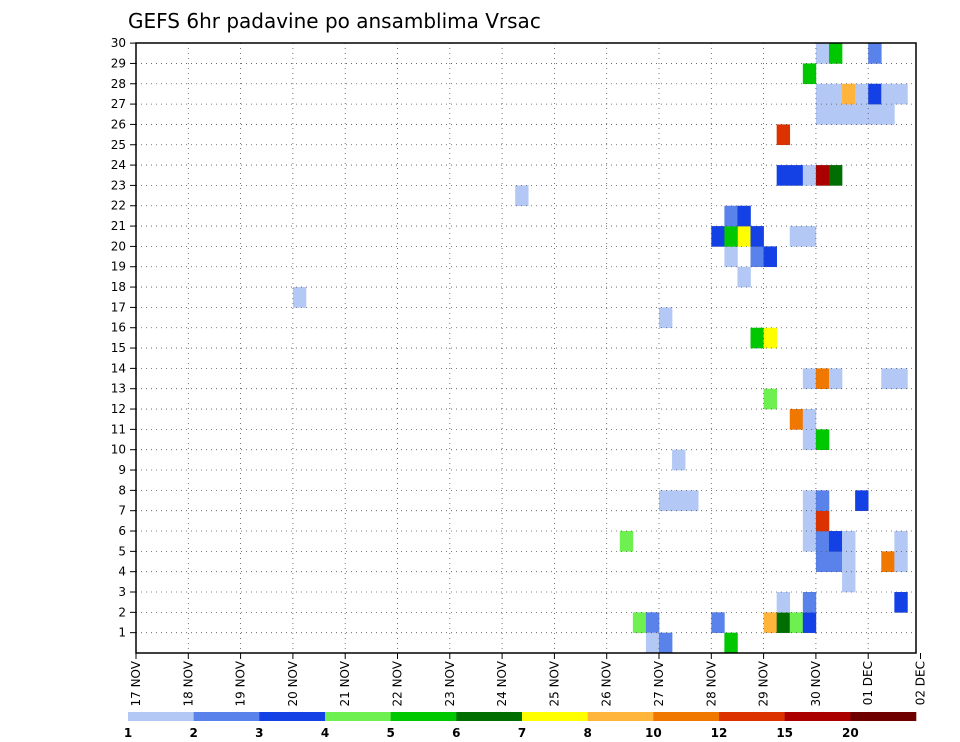 The image size is (960, 742). Describe the element at coordinates (122, 572) in the screenshot. I see `y-tick-label: 4` at that location.